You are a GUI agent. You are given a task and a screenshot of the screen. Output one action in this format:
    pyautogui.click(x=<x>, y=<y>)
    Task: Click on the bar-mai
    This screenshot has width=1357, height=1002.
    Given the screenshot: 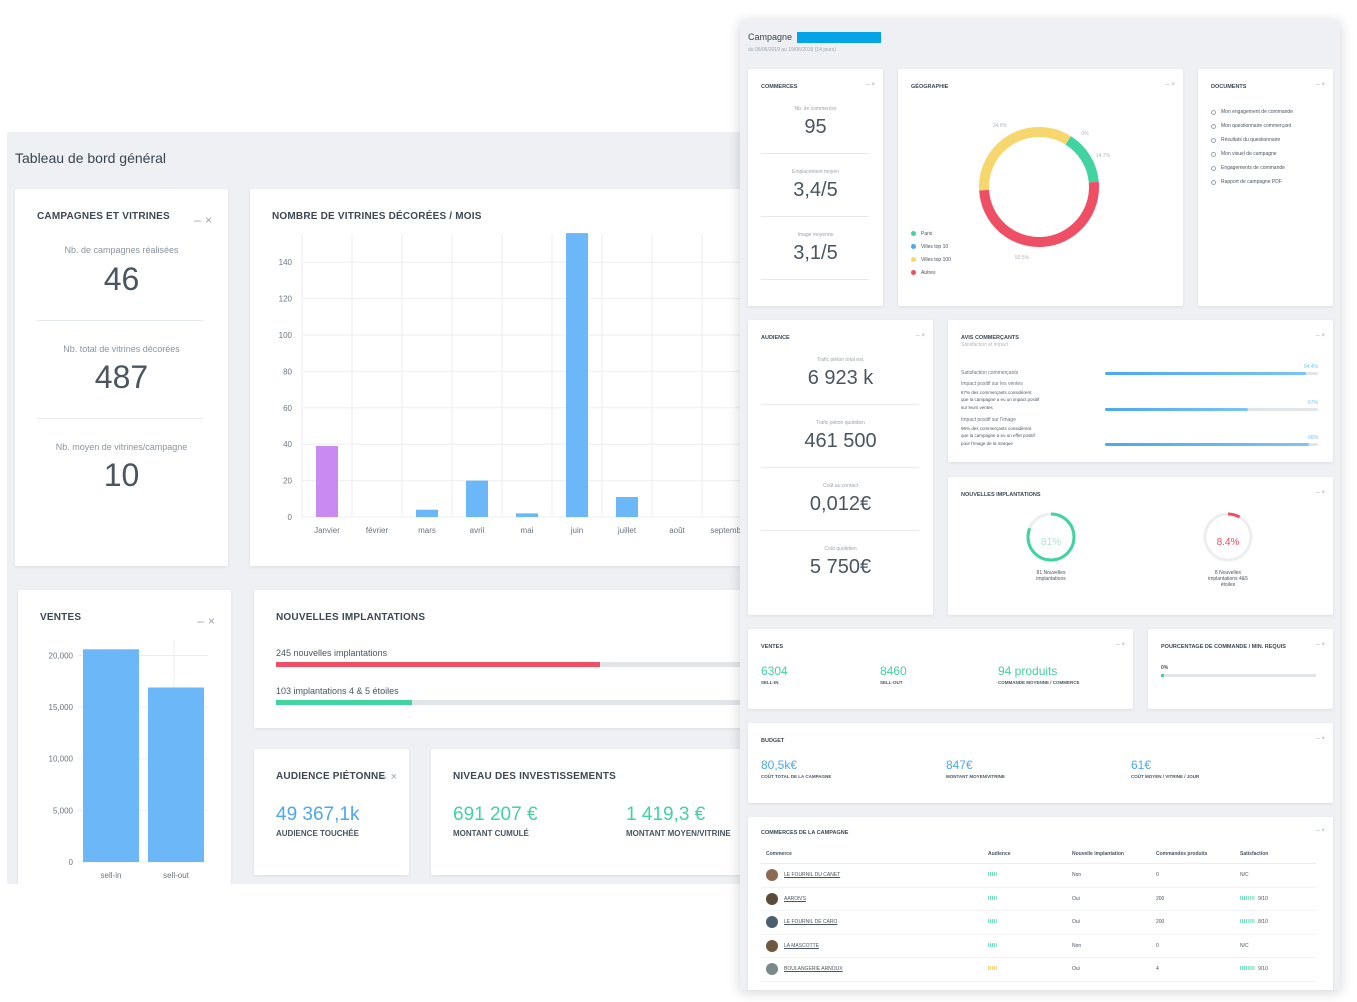 What is the action you would take?
    pyautogui.click(x=527, y=515)
    